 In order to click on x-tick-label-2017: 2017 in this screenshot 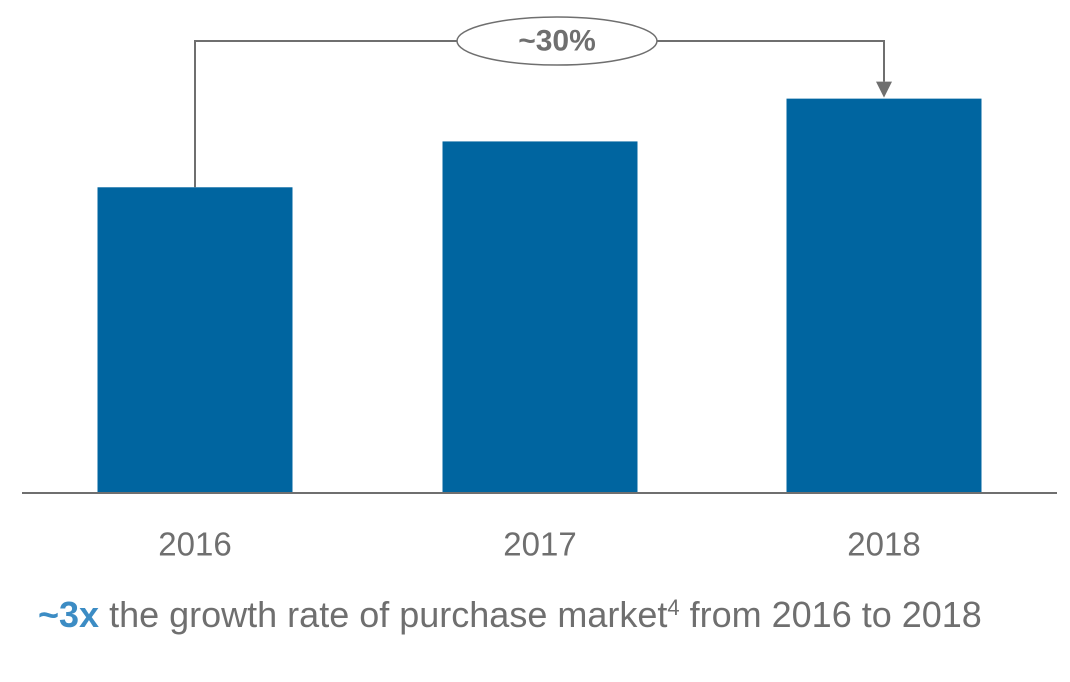, I will do `click(539, 544)`.